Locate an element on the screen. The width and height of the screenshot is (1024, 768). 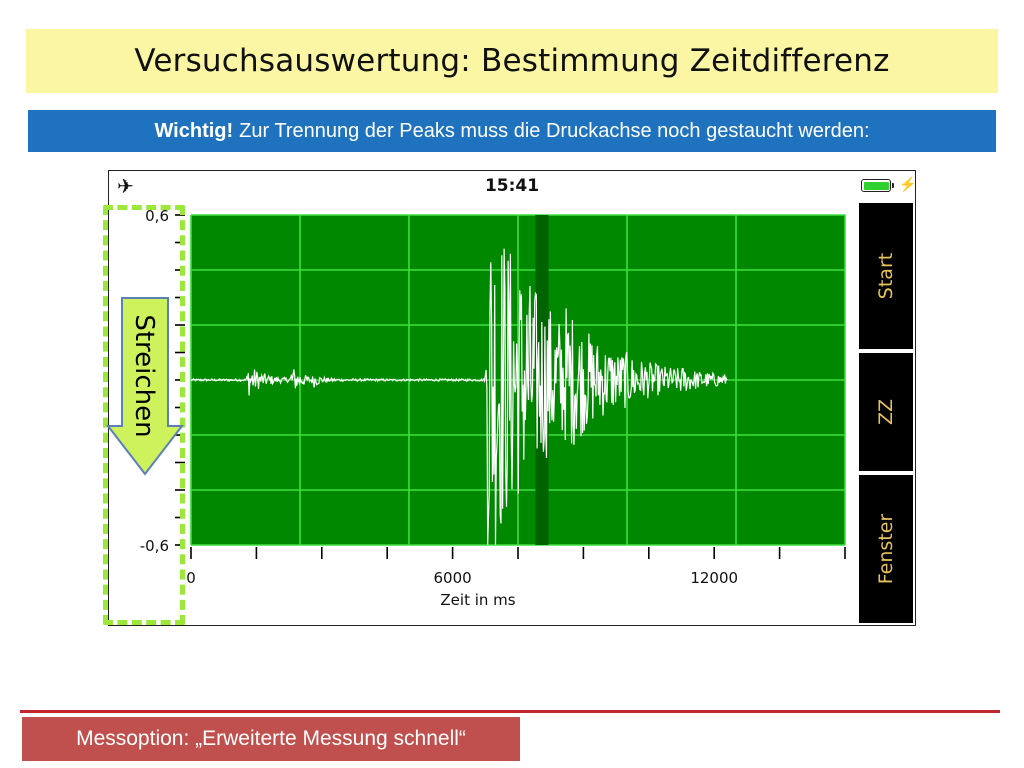
x-tick-label: 0 is located at coordinates (191, 578).